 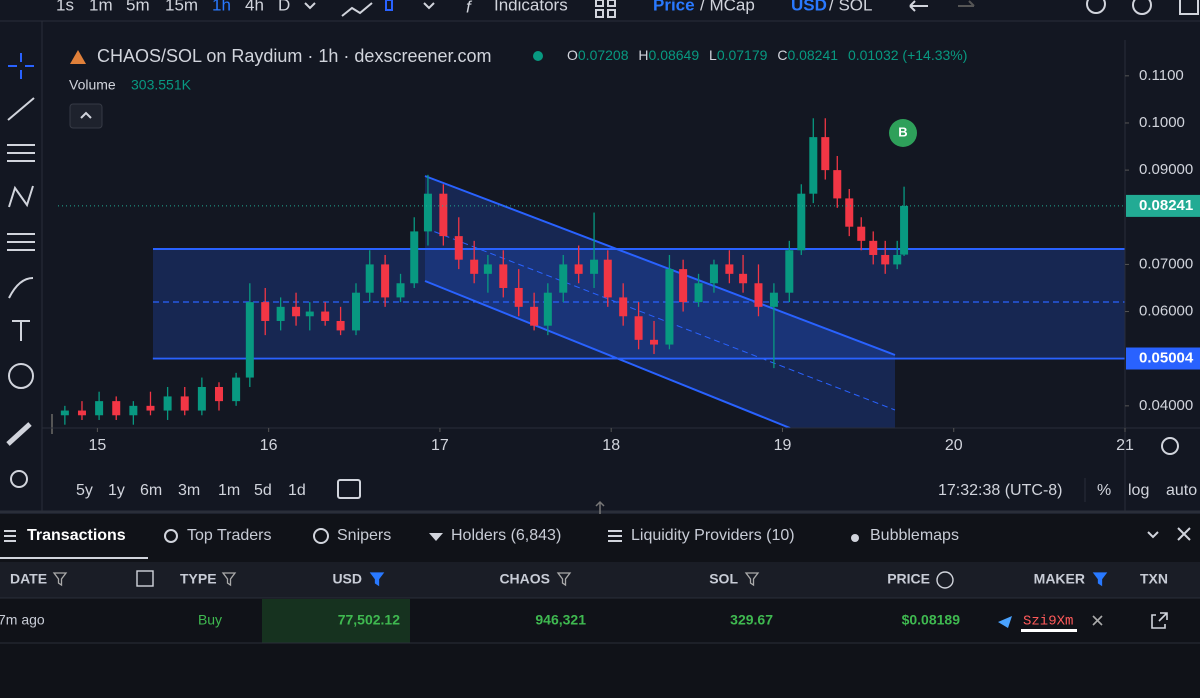 I want to click on trendline-tool, so click(x=21, y=109).